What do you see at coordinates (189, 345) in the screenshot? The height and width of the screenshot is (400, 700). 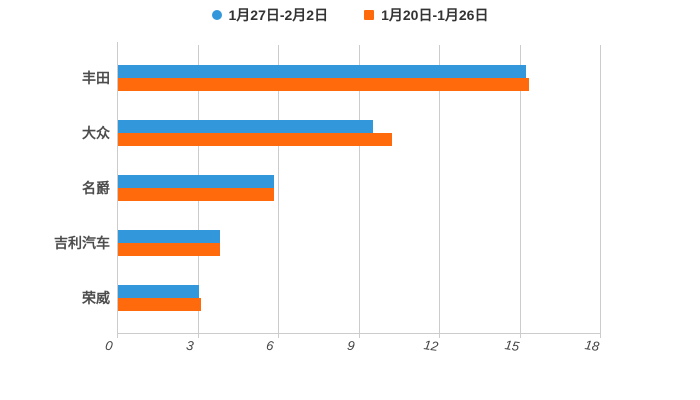 I see `x-tick-label: 3` at bounding box center [189, 345].